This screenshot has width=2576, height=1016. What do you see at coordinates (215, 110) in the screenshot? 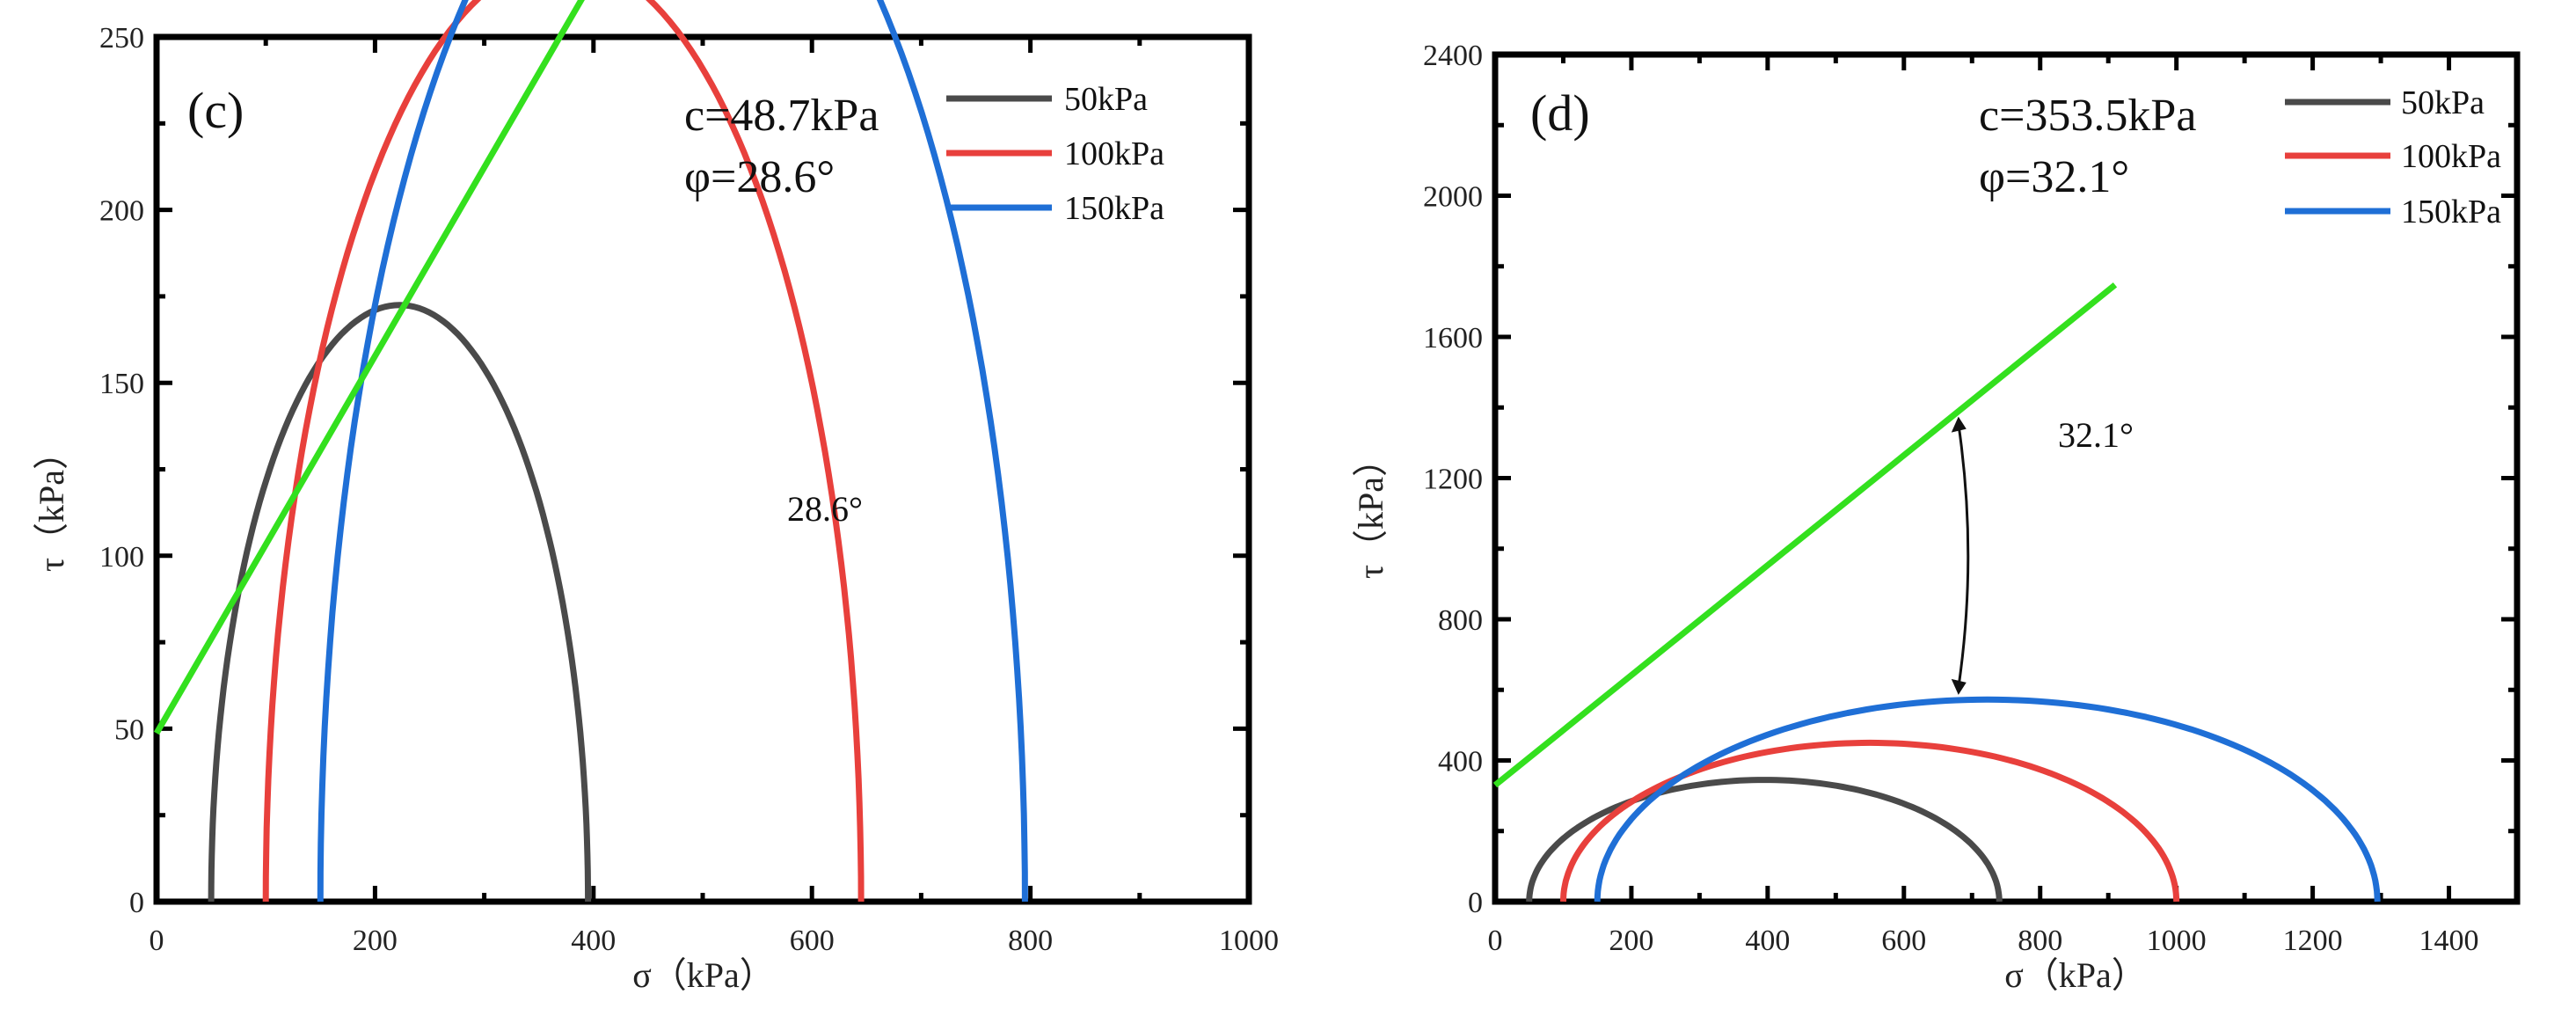
I see `panel-label: (c)` at bounding box center [215, 110].